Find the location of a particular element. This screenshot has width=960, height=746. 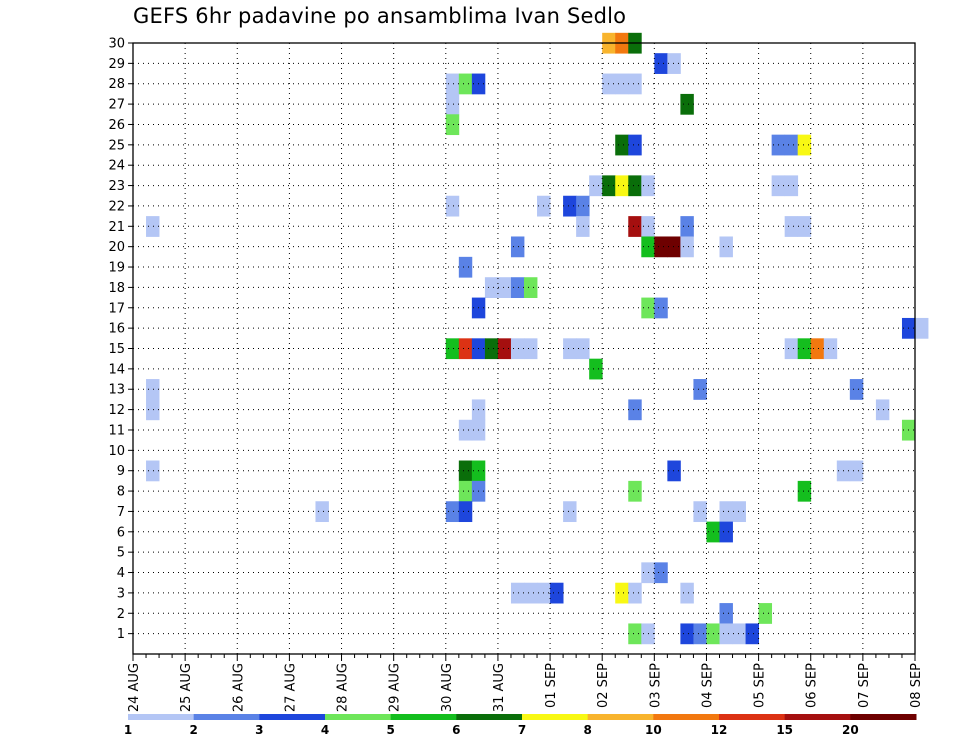

colorbar-label: 6 is located at coordinates (456, 730).